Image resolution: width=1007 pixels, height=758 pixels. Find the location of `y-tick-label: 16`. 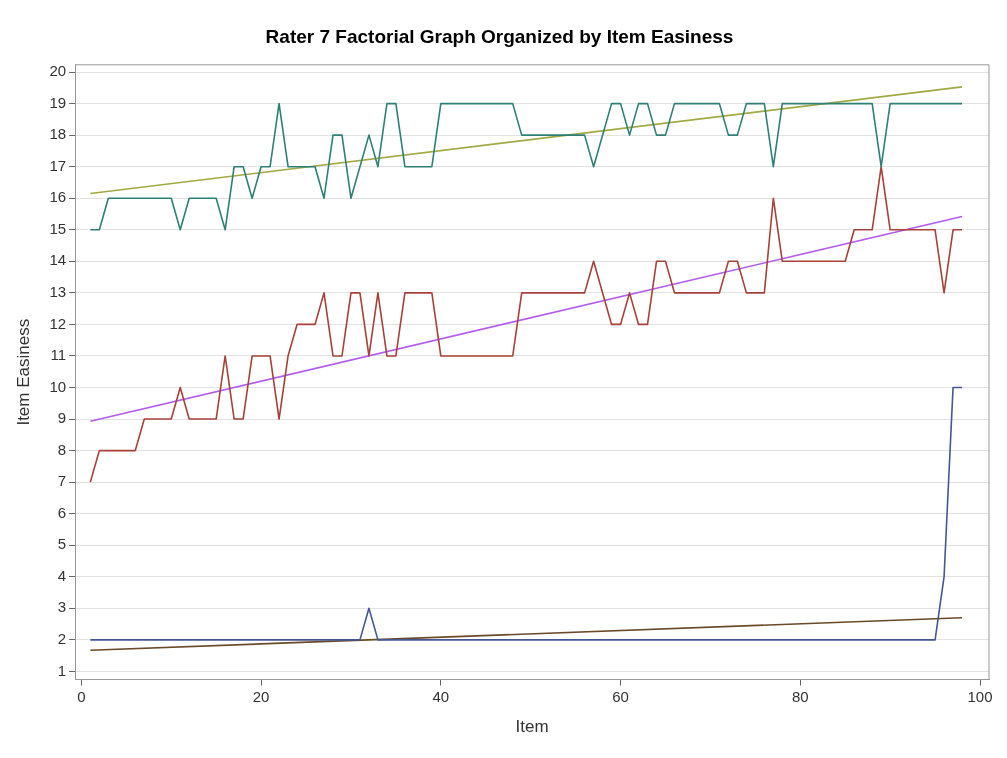

y-tick-label: 16 is located at coordinates (58, 197).